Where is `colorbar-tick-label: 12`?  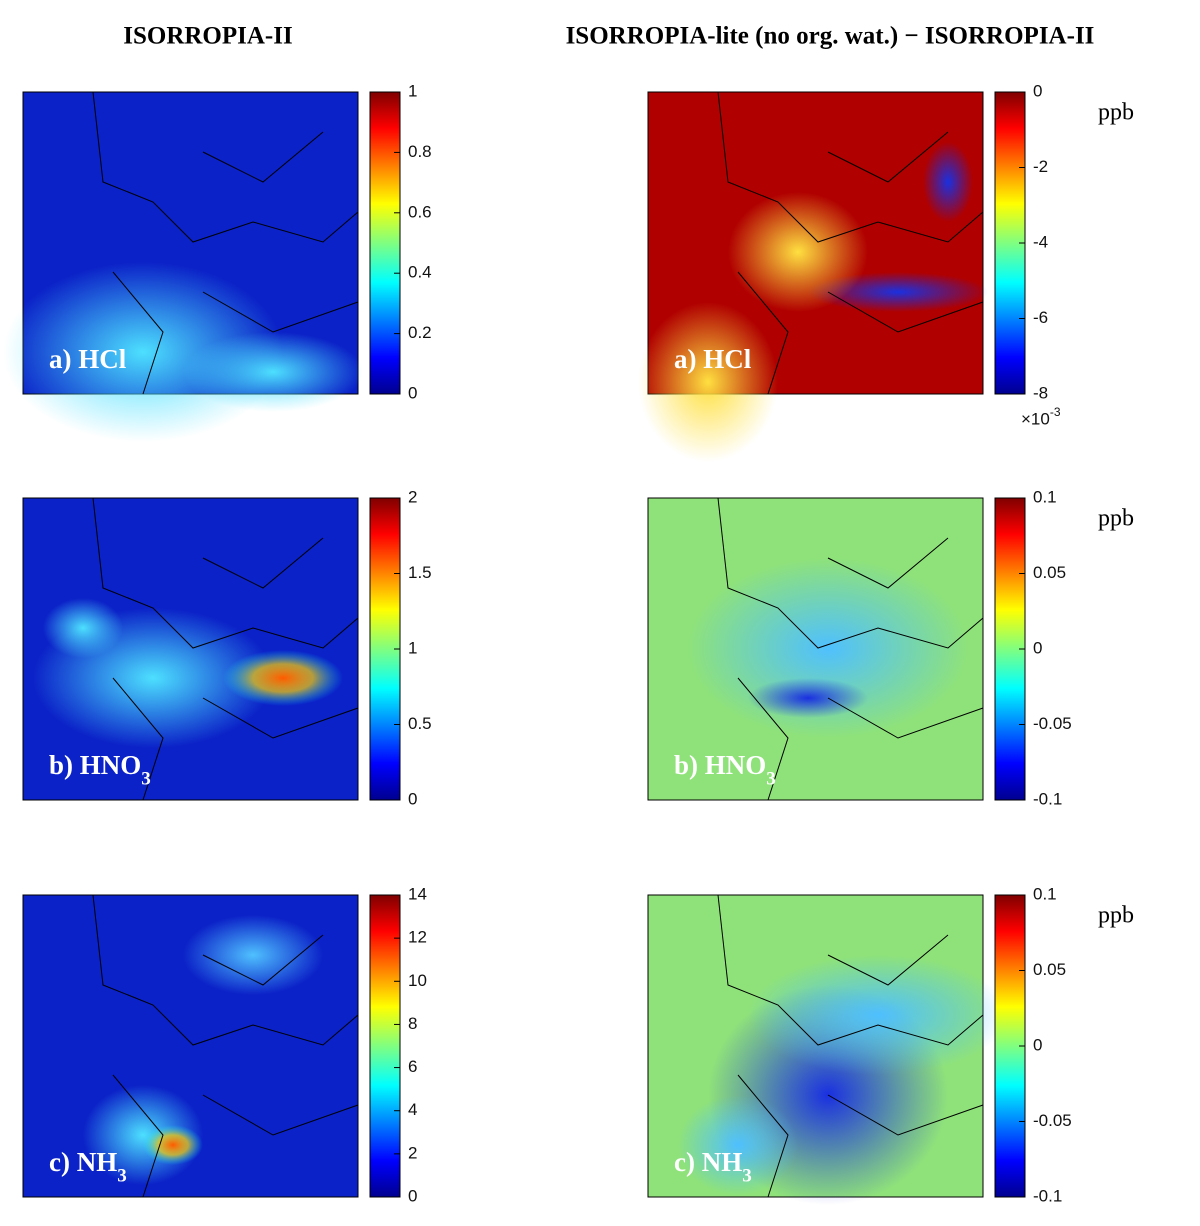
colorbar-tick-label: 12 is located at coordinates (417, 937).